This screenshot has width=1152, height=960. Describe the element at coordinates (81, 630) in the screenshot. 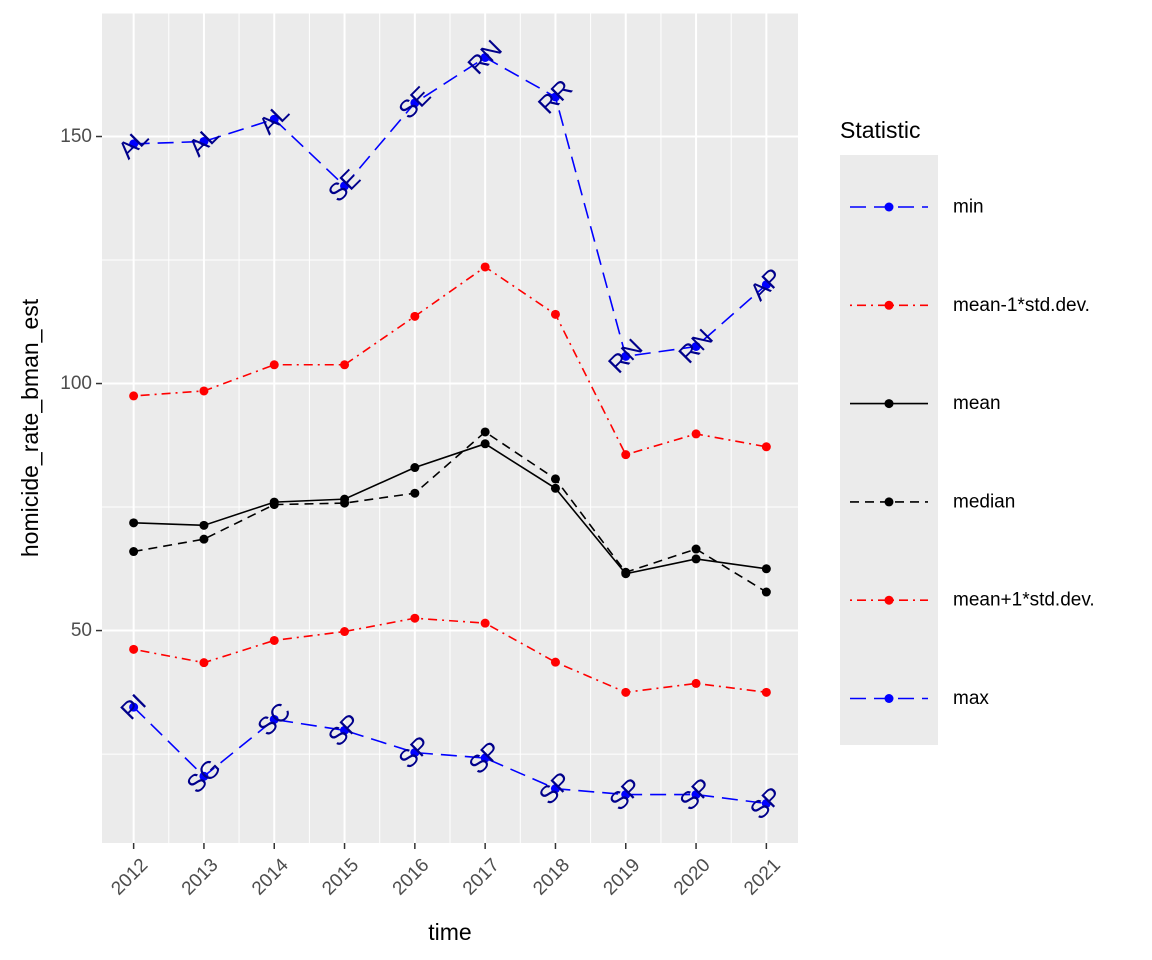

I see `y-tick-label: 50` at that location.